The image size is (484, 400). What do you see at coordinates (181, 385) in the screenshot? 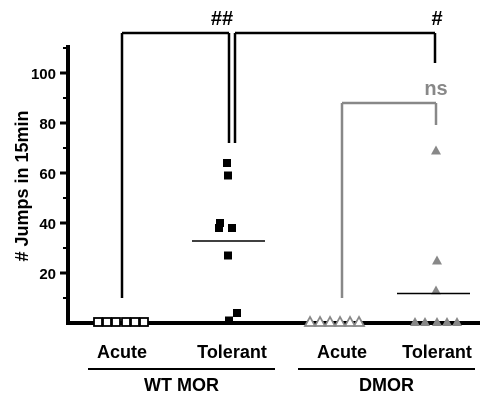
I see `group-label-0: WT MOR` at bounding box center [181, 385].